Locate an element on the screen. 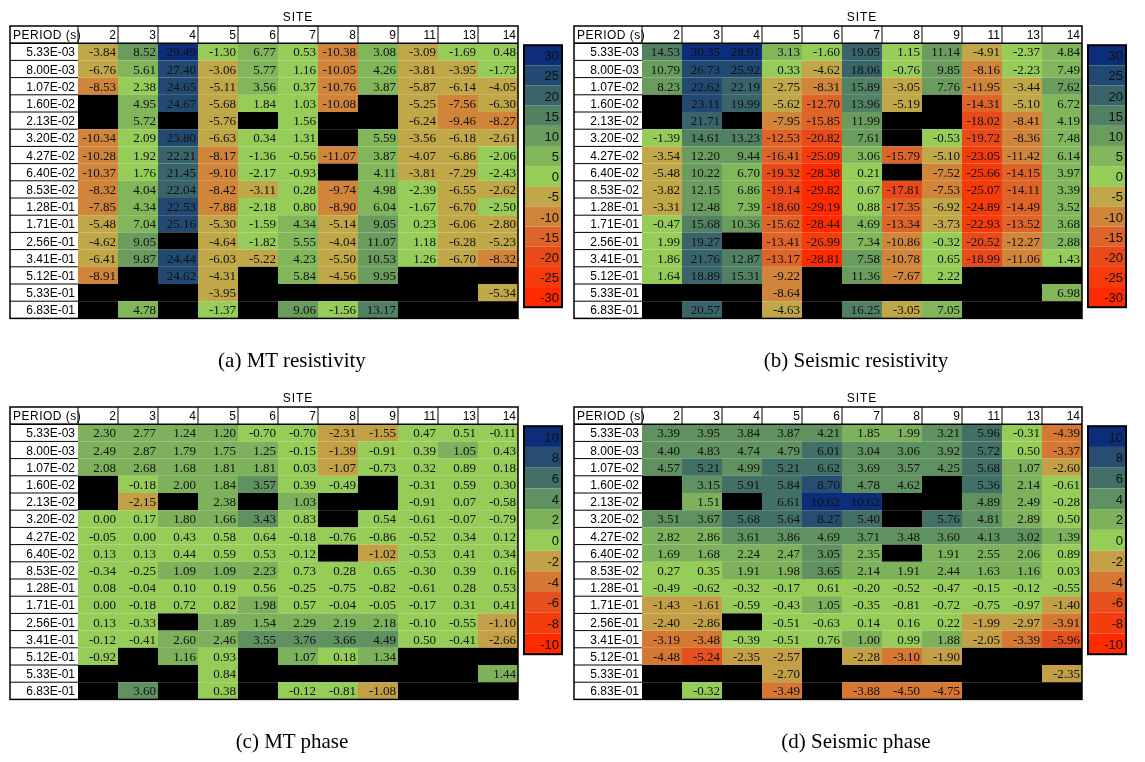 This screenshot has width=1145, height=762. data-label: 0.21 is located at coordinates (868, 172).